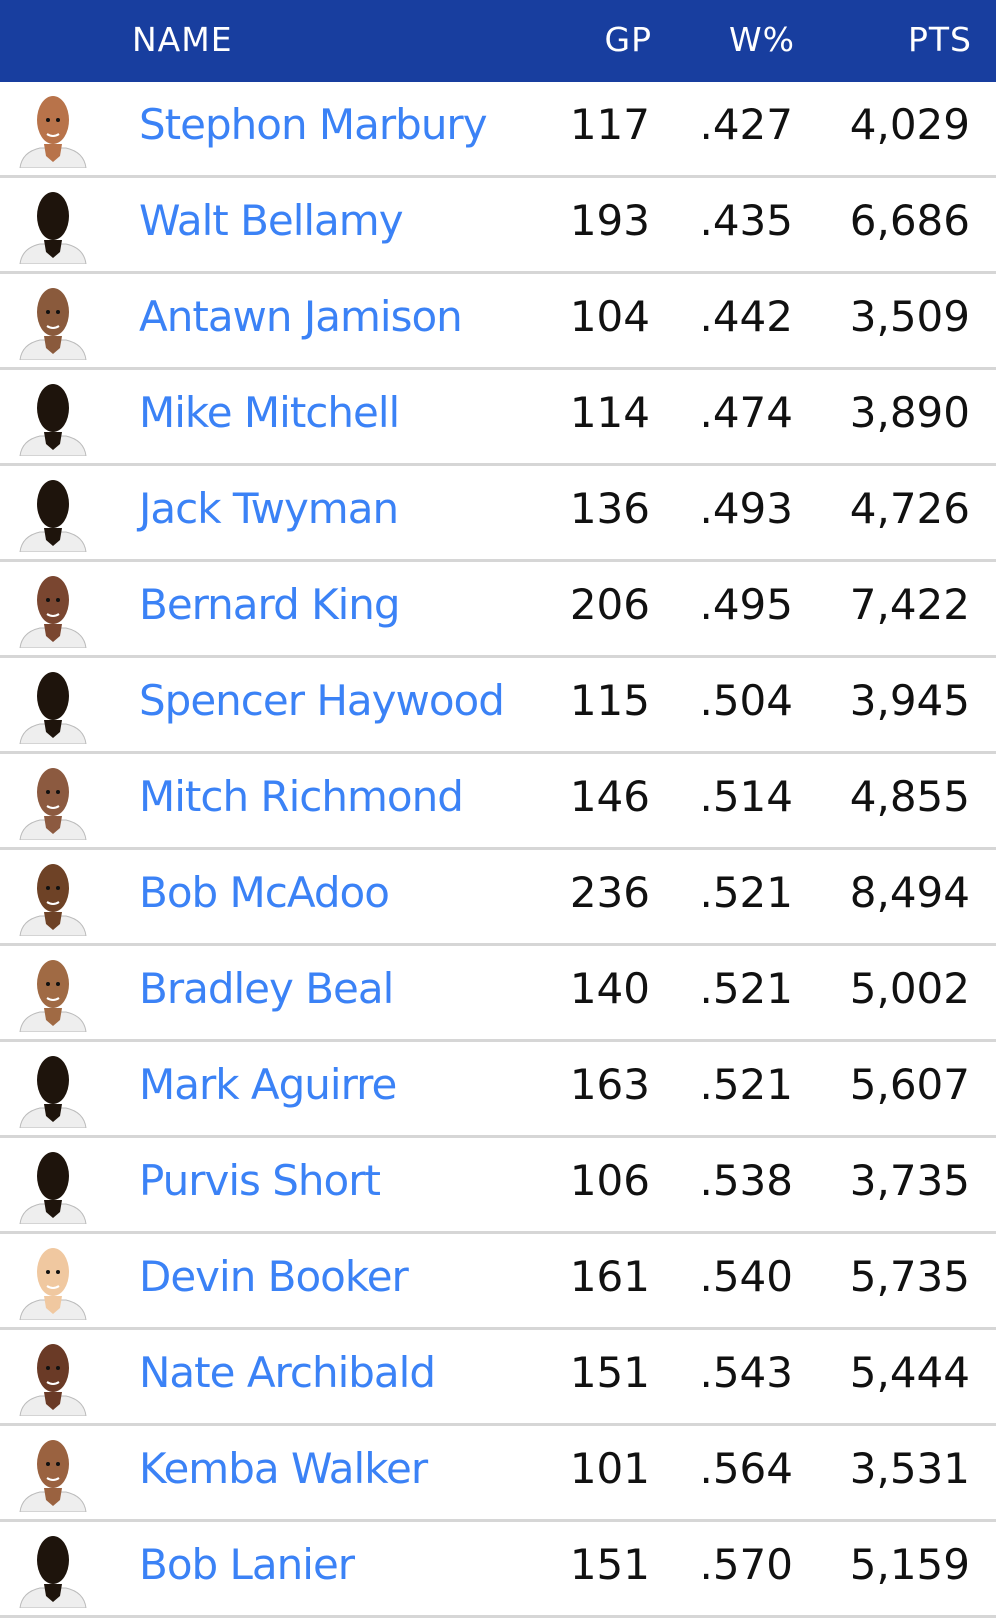 This screenshot has height=1618, width=996. I want to click on points: 3,890, so click(909, 412).